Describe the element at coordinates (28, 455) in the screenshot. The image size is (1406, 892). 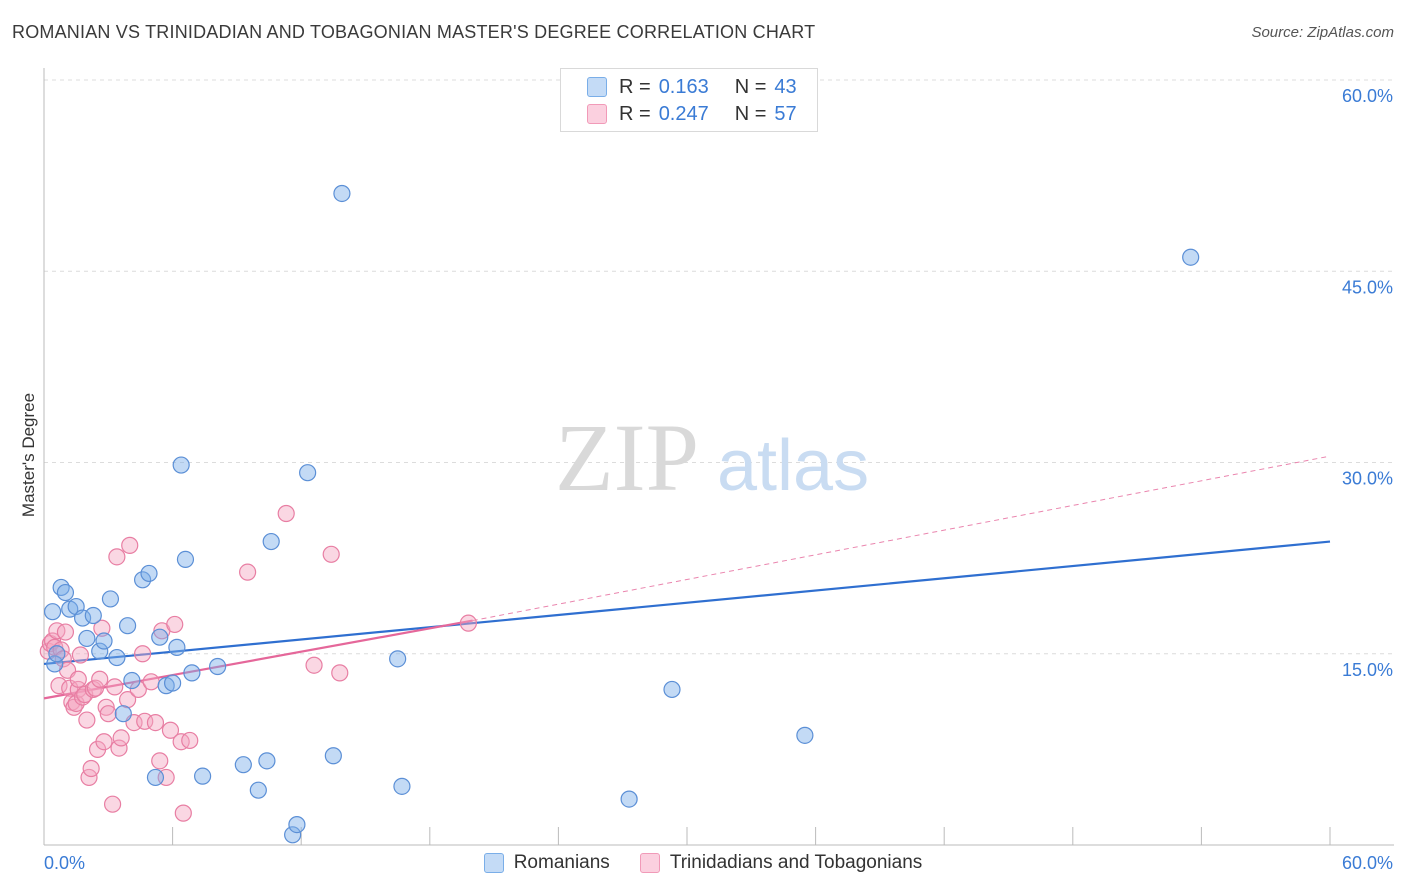
I see `y-axis-label: Master's Degree` at that location.